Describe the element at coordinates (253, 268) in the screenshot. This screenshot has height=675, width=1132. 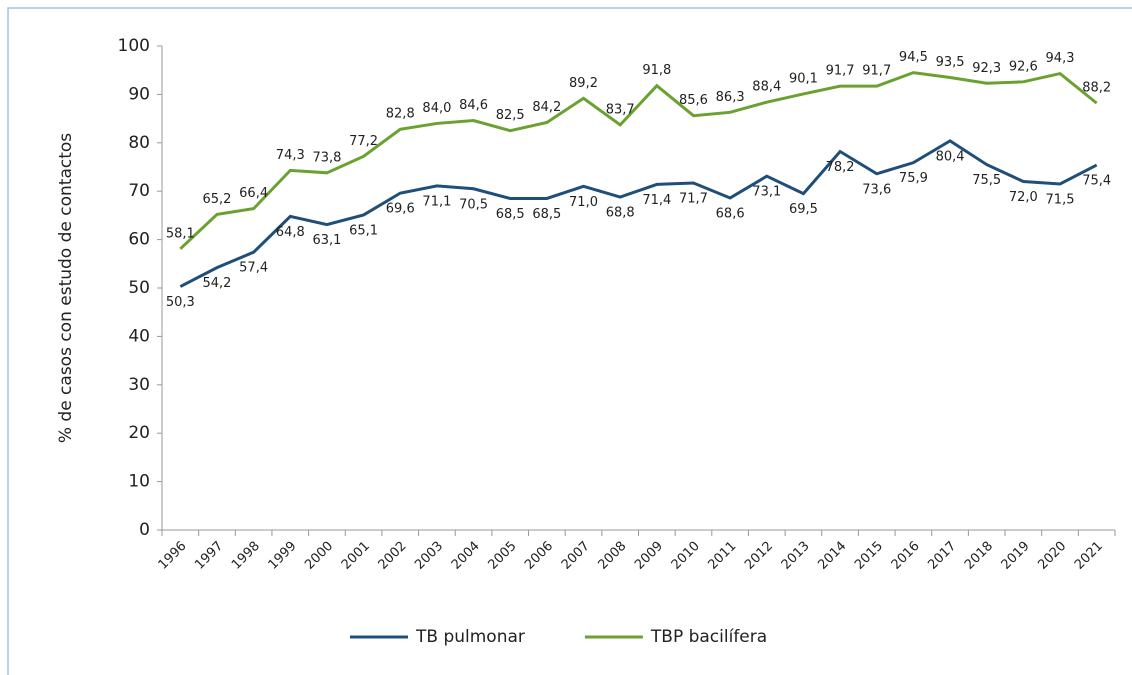
I see `data-label: 57,4` at that location.